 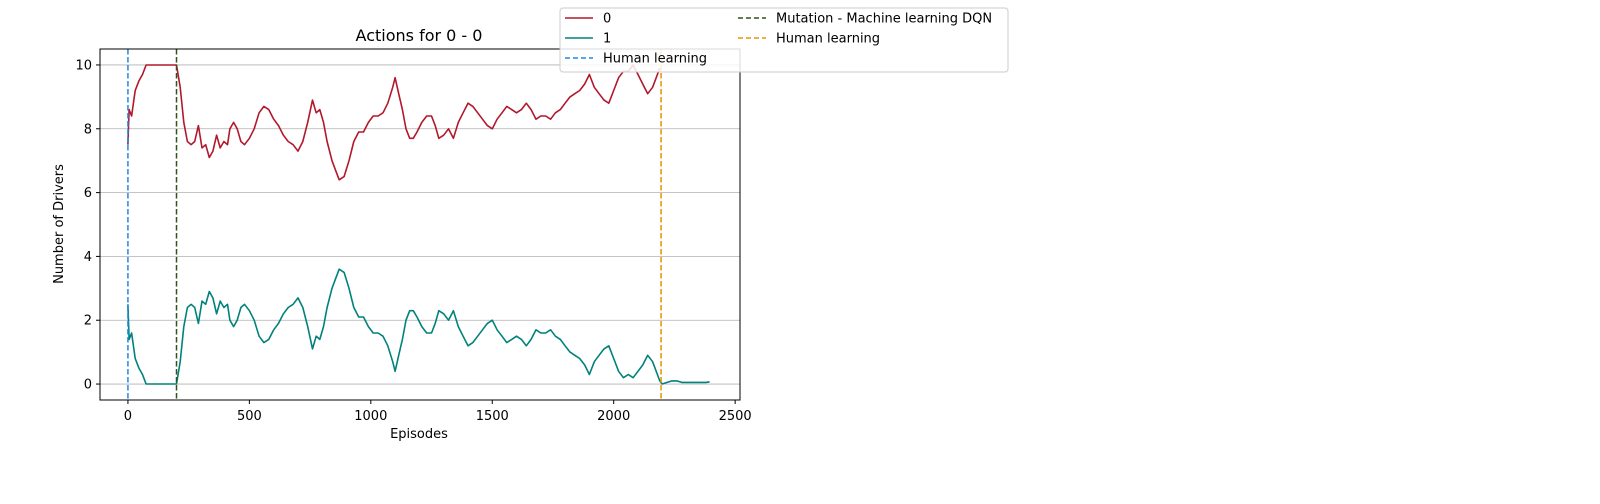 What do you see at coordinates (492, 416) in the screenshot?
I see `x-tick-label: 1500` at bounding box center [492, 416].